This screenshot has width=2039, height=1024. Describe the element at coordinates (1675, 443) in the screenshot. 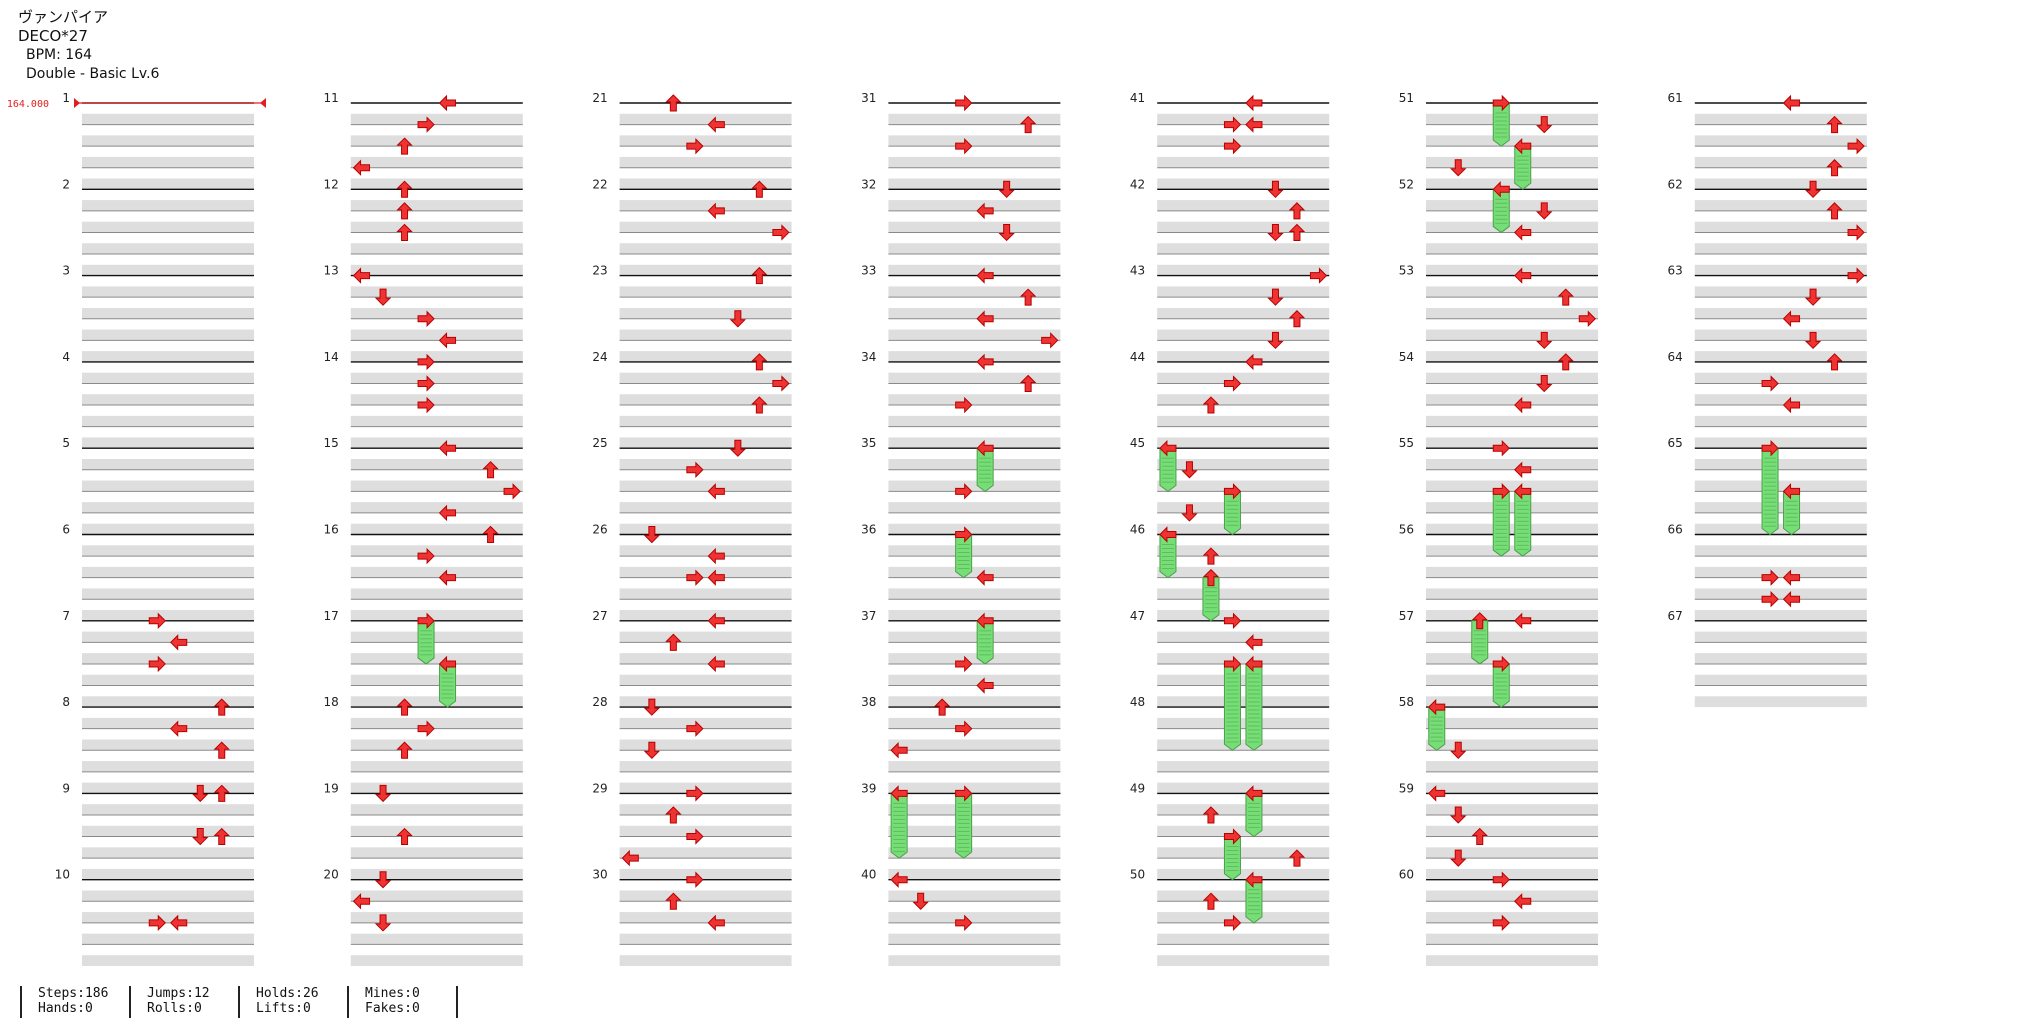

I see `measure-number: 65` at that location.